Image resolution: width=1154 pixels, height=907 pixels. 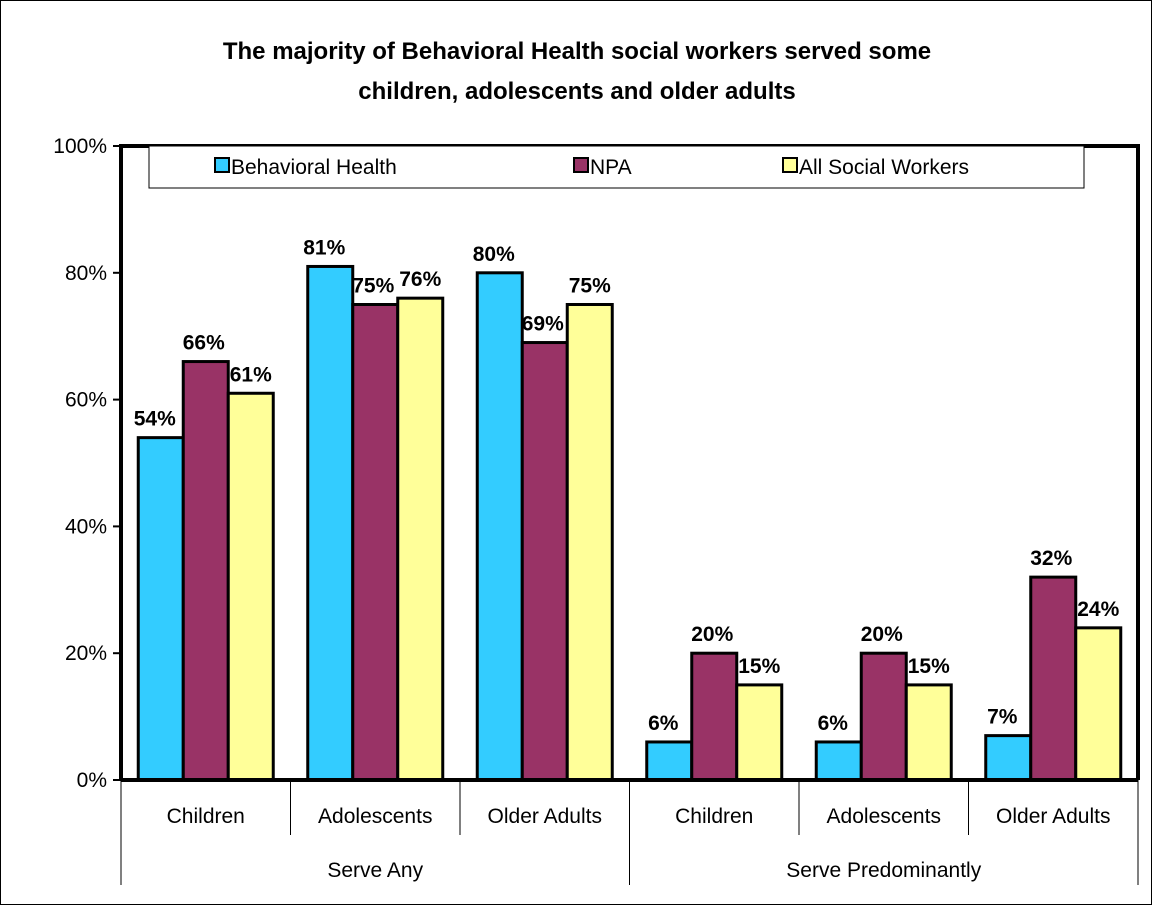 What do you see at coordinates (375, 870) in the screenshot?
I see `x-group-label: Serve Any` at bounding box center [375, 870].